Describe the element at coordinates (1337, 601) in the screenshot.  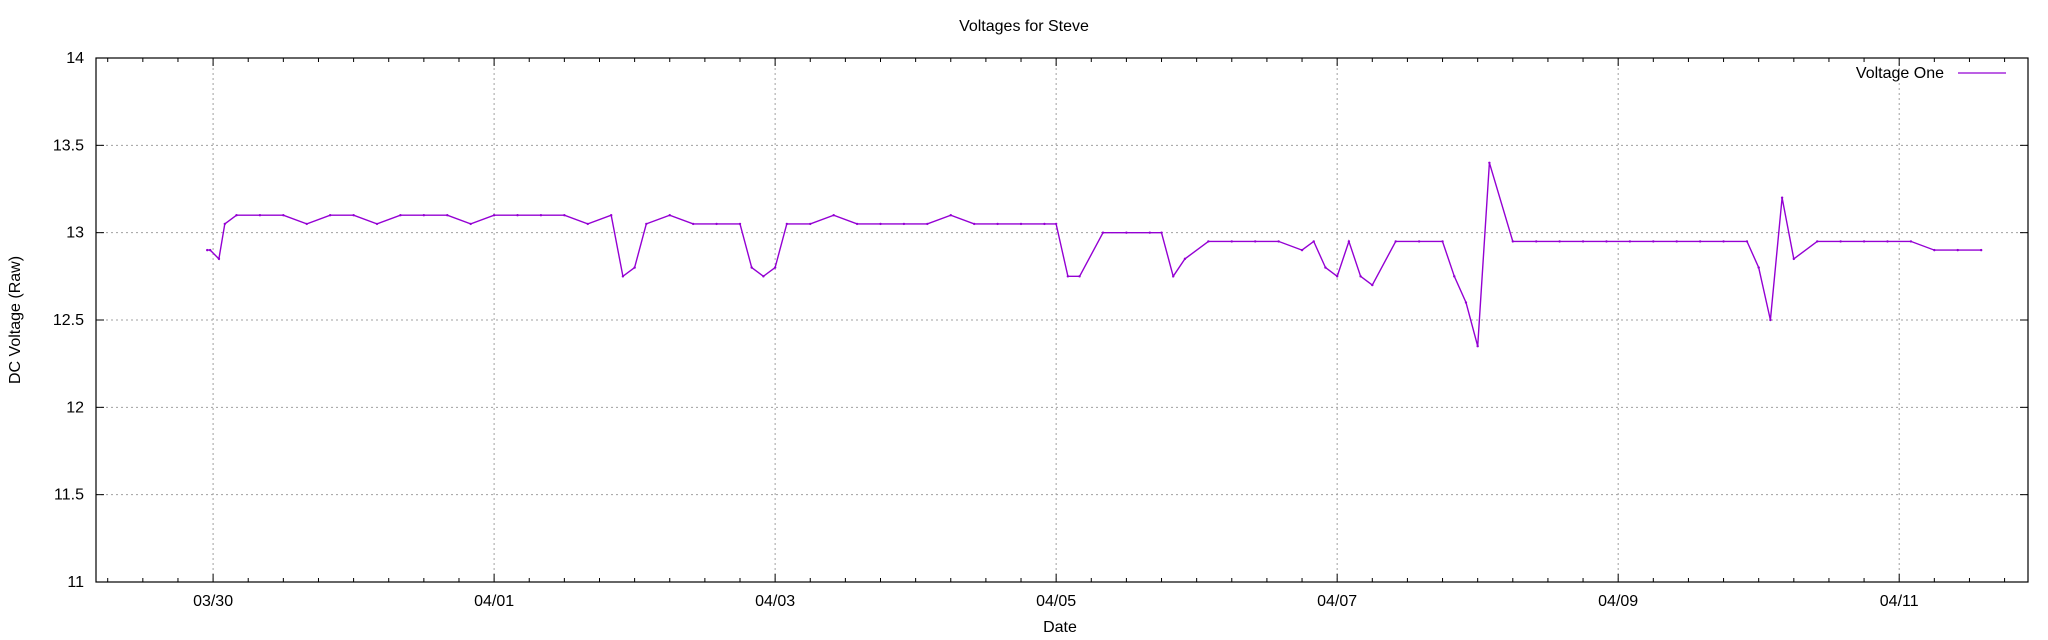
I see `x-tick-label: 04/07` at that location.